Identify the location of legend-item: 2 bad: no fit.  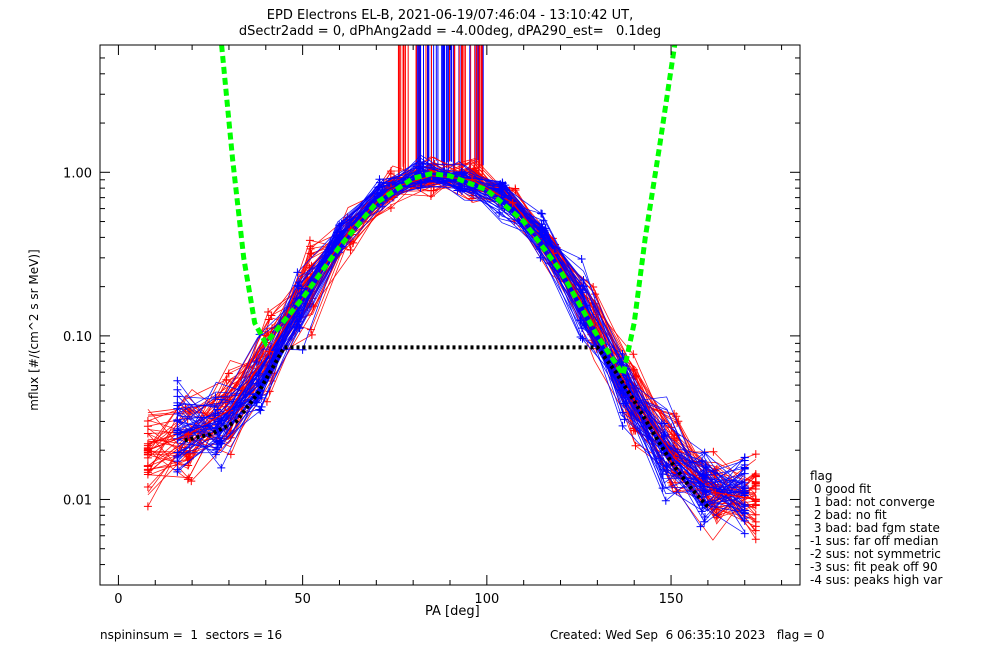
(848, 515).